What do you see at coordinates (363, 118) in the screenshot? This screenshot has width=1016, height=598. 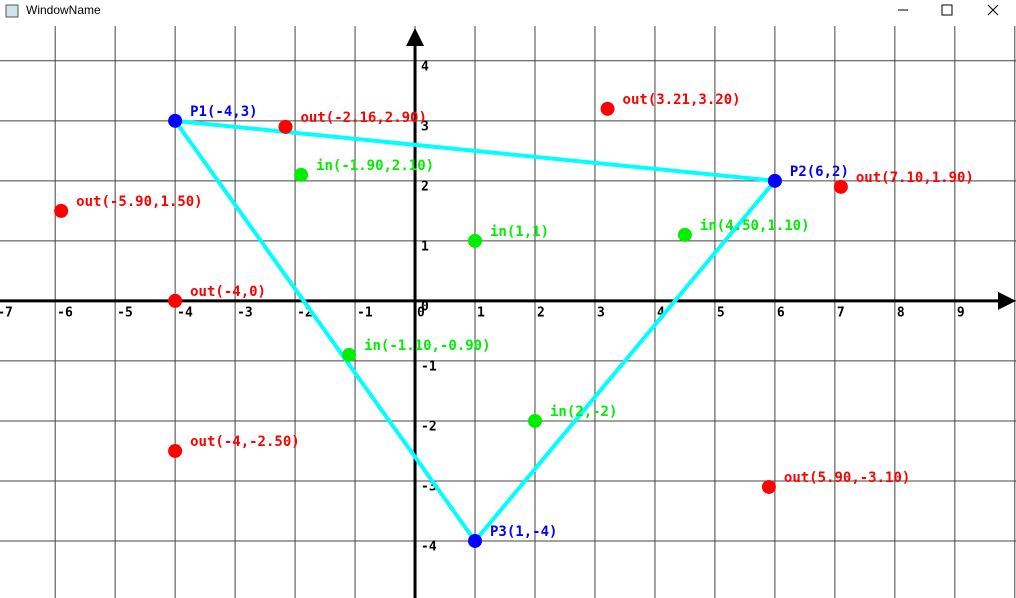 I see `point-label: out(-2.16,2.90)` at bounding box center [363, 118].